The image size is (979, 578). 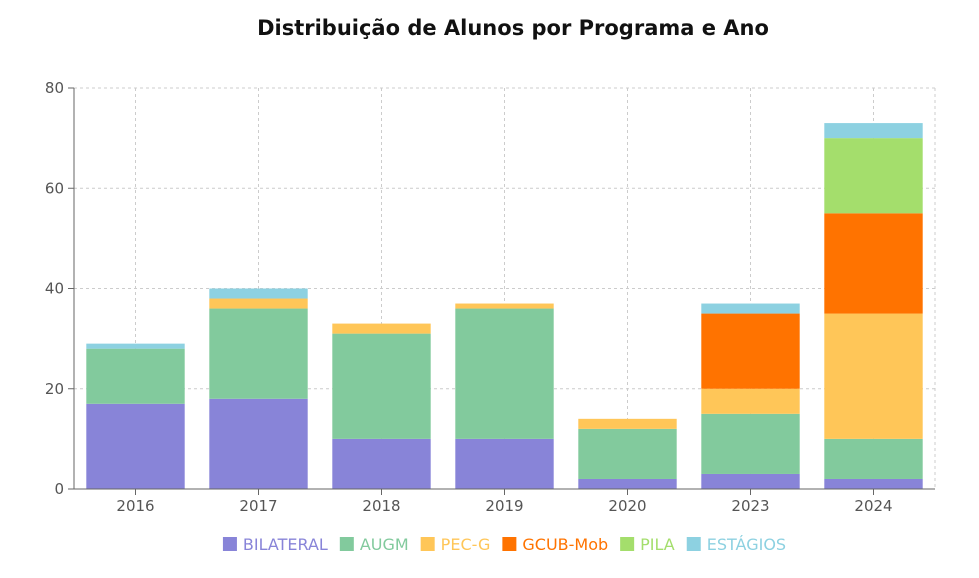 What do you see at coordinates (873, 483) in the screenshot?
I see `bar-2024-bilateral` at bounding box center [873, 483].